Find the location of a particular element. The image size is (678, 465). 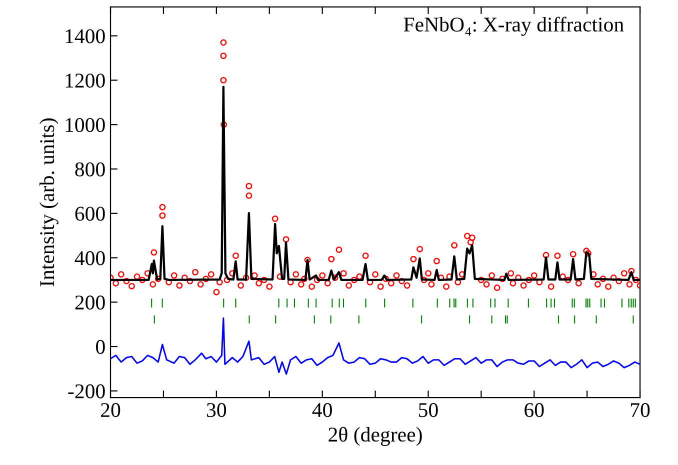

y-tick-label: 1400 is located at coordinates (85, 36).